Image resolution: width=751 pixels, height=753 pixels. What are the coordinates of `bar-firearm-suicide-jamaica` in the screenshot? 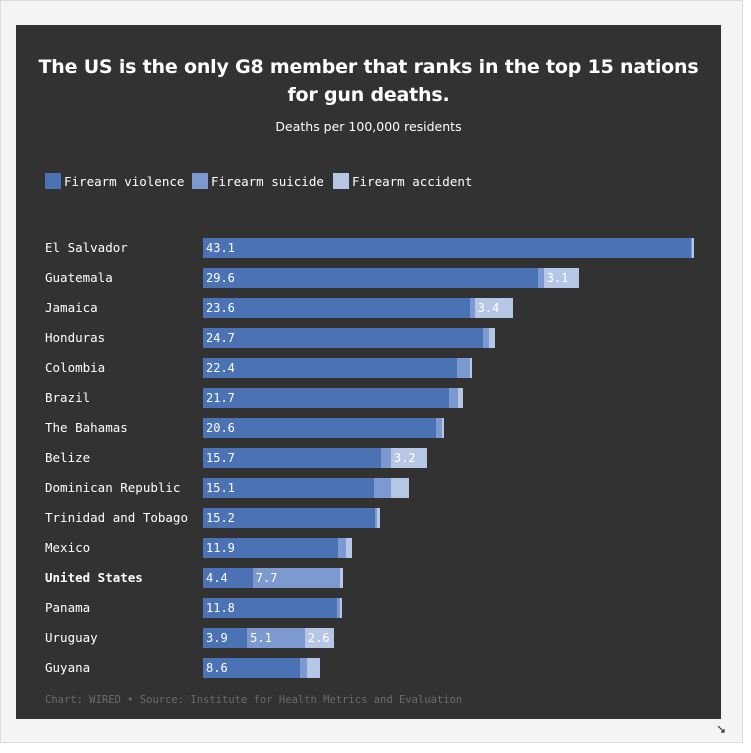 It's located at (472, 308).